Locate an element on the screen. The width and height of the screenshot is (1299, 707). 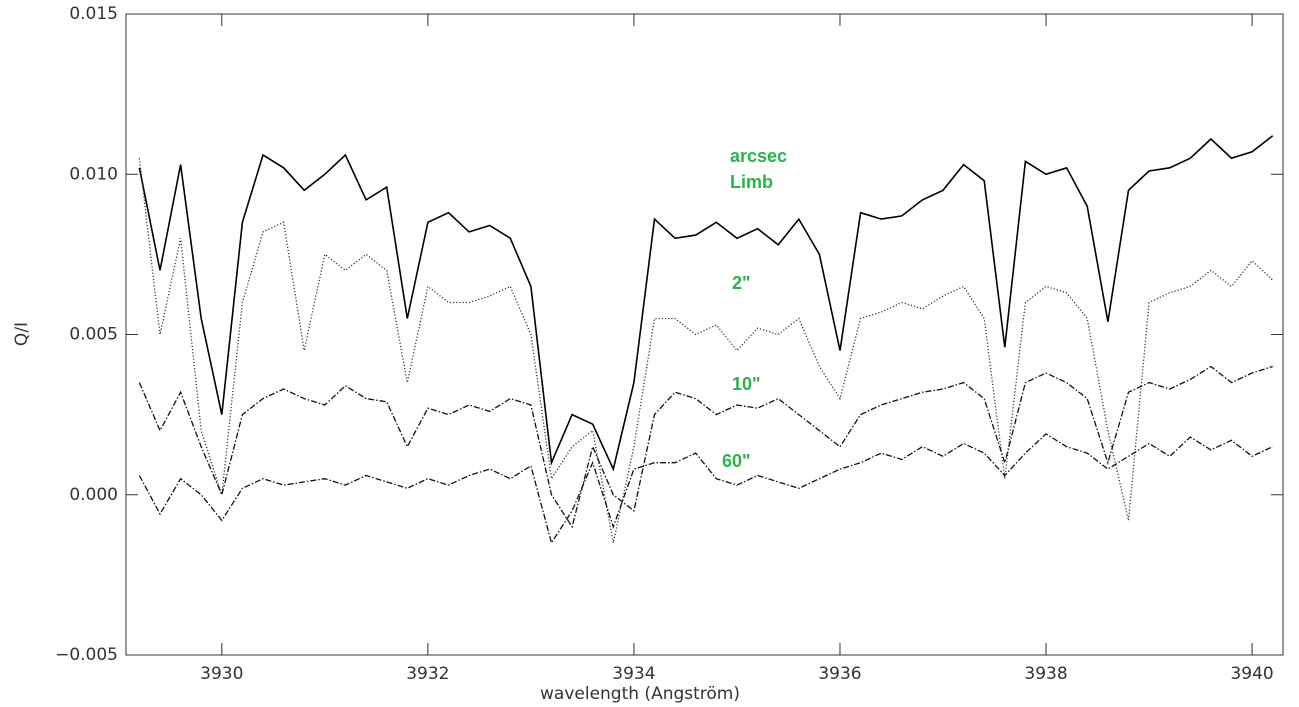
series-label: 10" is located at coordinates (746, 384).